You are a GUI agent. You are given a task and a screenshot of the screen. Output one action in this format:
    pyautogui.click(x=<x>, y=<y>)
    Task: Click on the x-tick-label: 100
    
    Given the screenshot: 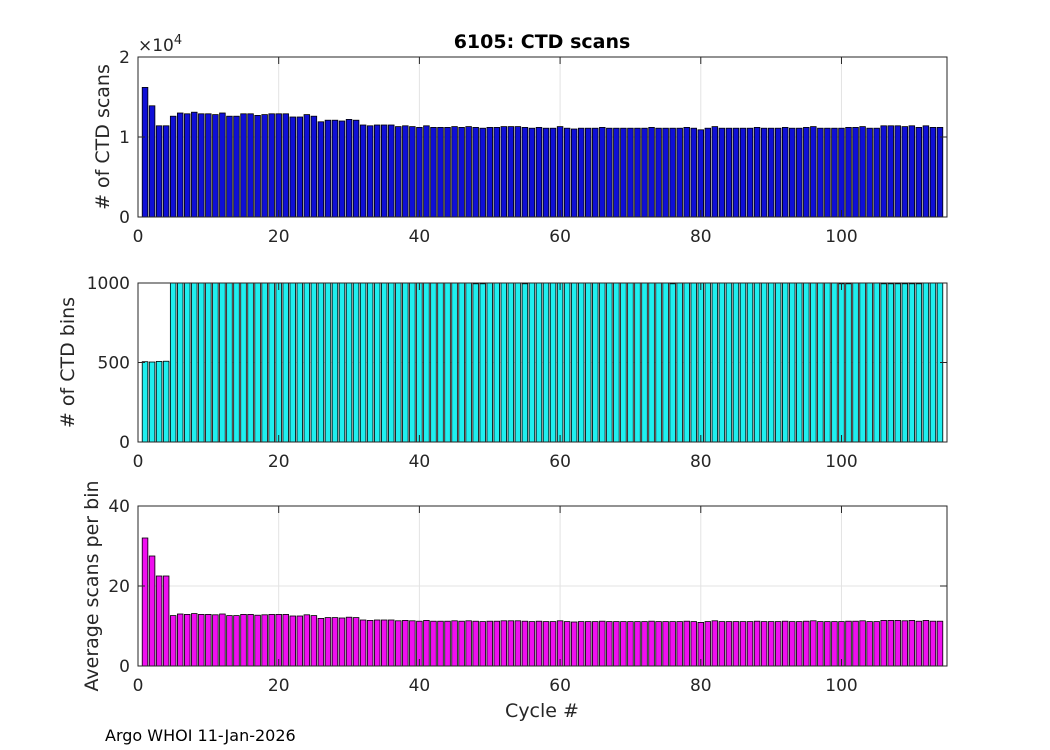 What is the action you would take?
    pyautogui.click(x=841, y=237)
    